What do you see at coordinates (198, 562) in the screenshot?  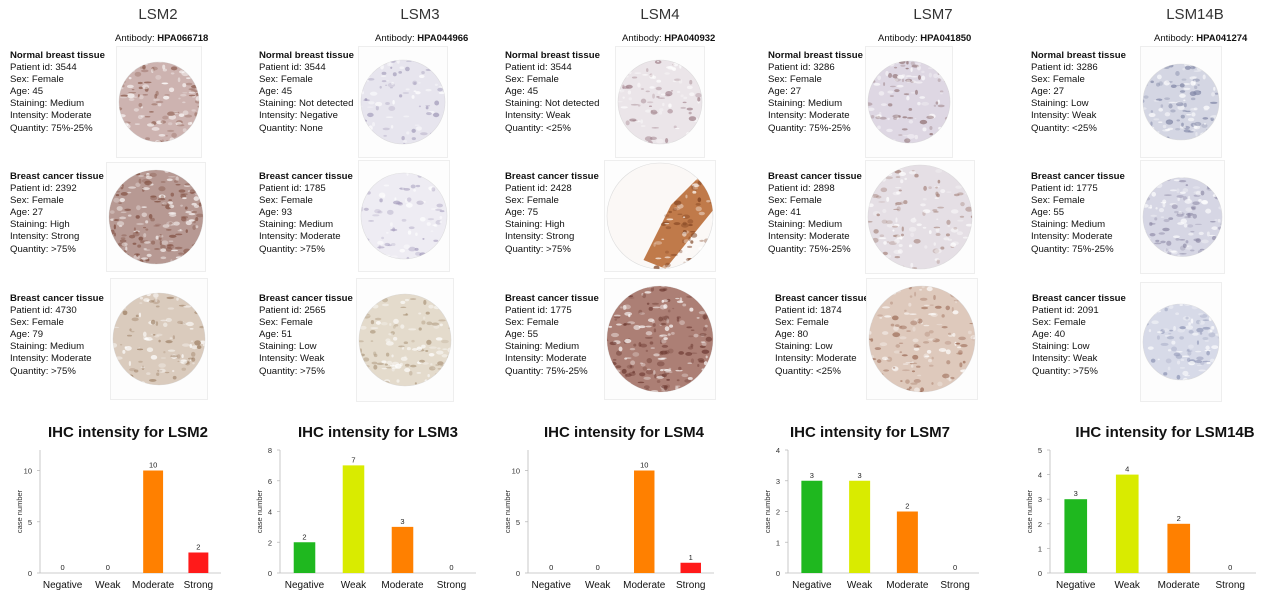 I see `bar-strong` at bounding box center [198, 562].